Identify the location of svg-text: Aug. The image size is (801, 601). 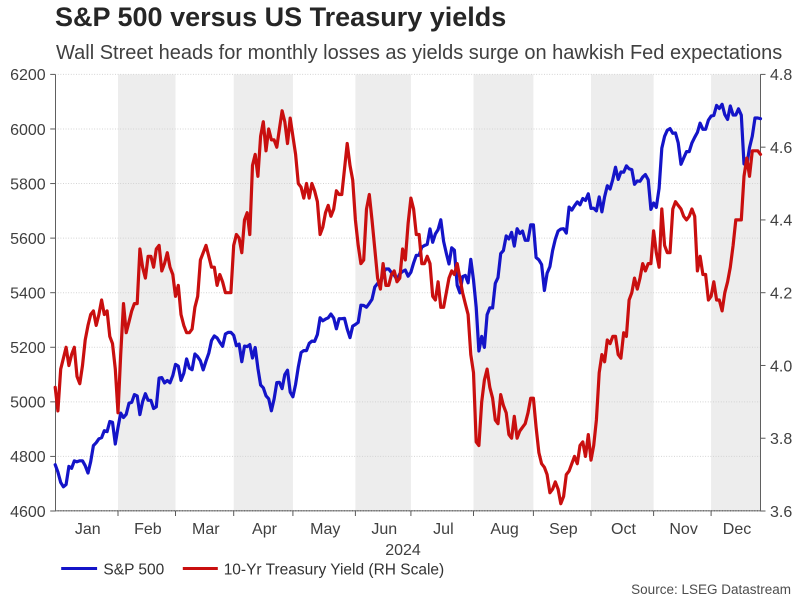
(504, 529).